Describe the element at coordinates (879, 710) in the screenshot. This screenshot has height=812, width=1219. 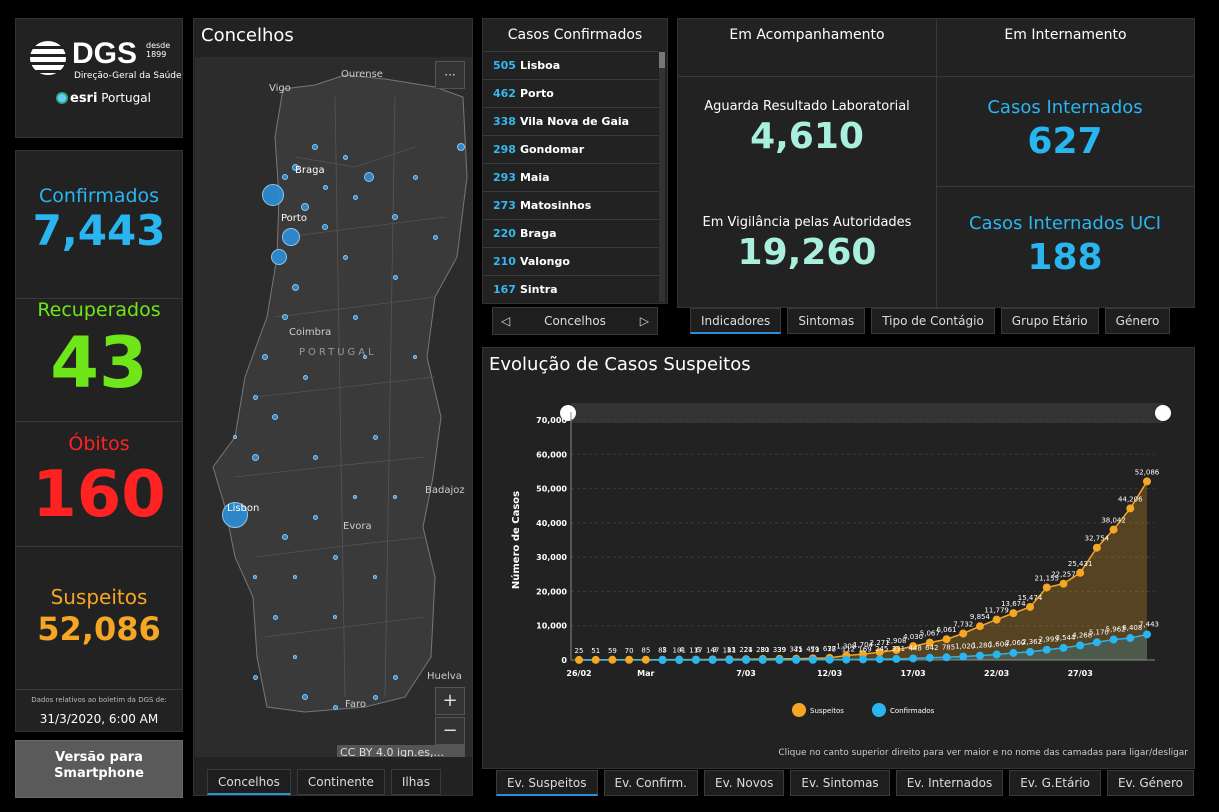
I see `legend-confirmed-marker` at that location.